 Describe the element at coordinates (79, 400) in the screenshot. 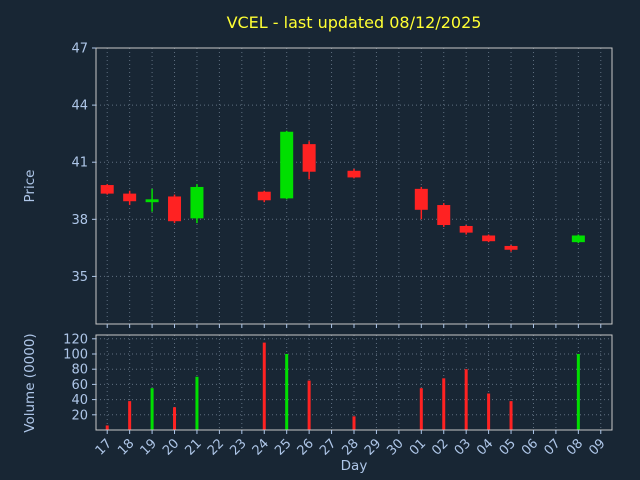

I see `volume-tick-label: 40` at that location.